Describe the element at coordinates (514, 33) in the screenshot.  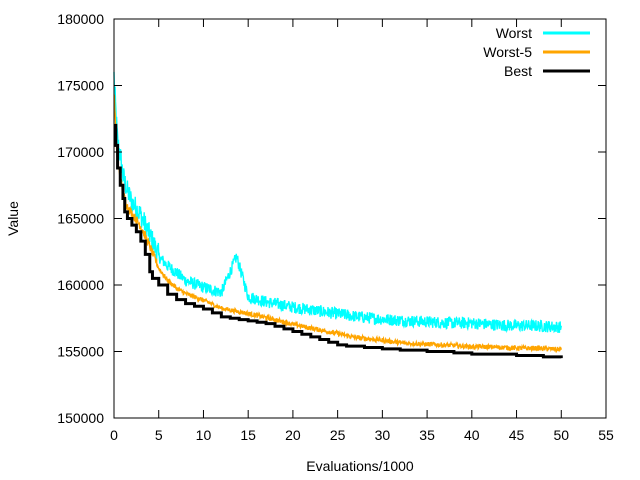
I see `legend-label: Worst` at that location.